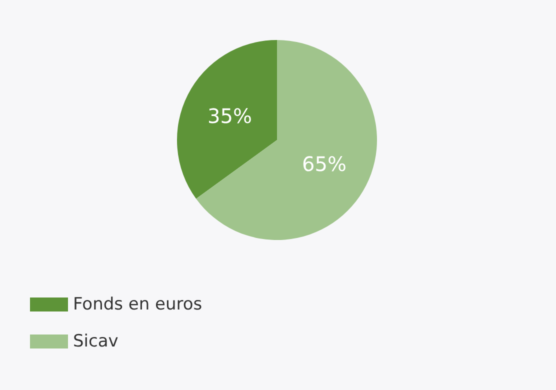 The height and width of the screenshot is (390, 556). Describe the element at coordinates (95, 342) in the screenshot. I see `legend-label: Sicav` at that location.